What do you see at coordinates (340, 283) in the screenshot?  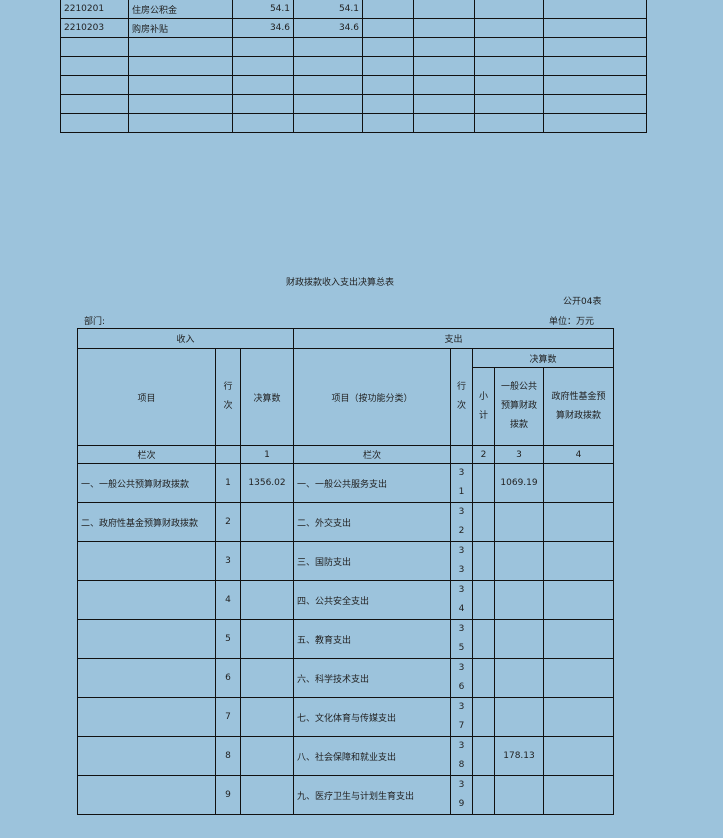 I see `report-title: 财政拨款收入支出决算总表` at bounding box center [340, 283].